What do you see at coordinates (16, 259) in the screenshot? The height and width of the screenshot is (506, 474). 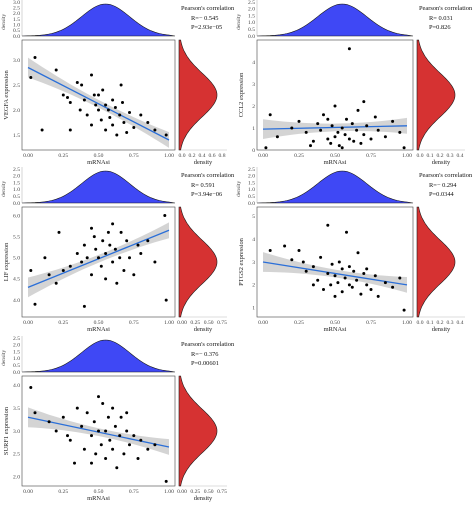 I see `y-tick-label: 5.0` at bounding box center [16, 259].